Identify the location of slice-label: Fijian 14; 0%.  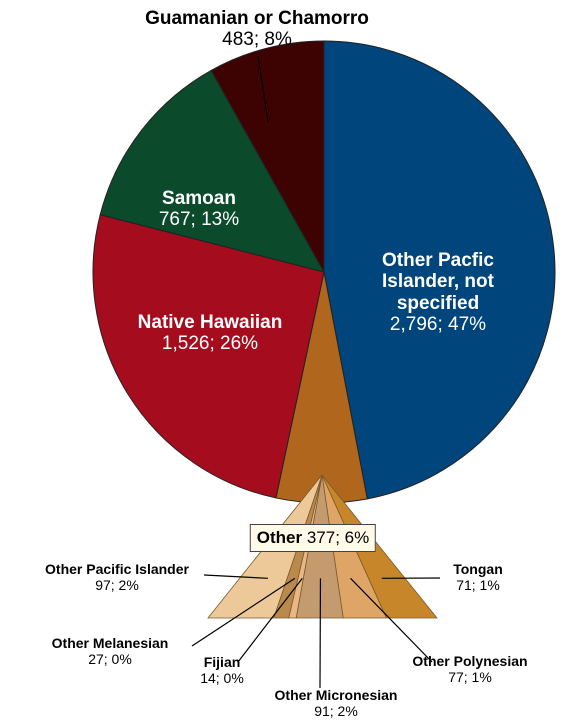
(222, 670).